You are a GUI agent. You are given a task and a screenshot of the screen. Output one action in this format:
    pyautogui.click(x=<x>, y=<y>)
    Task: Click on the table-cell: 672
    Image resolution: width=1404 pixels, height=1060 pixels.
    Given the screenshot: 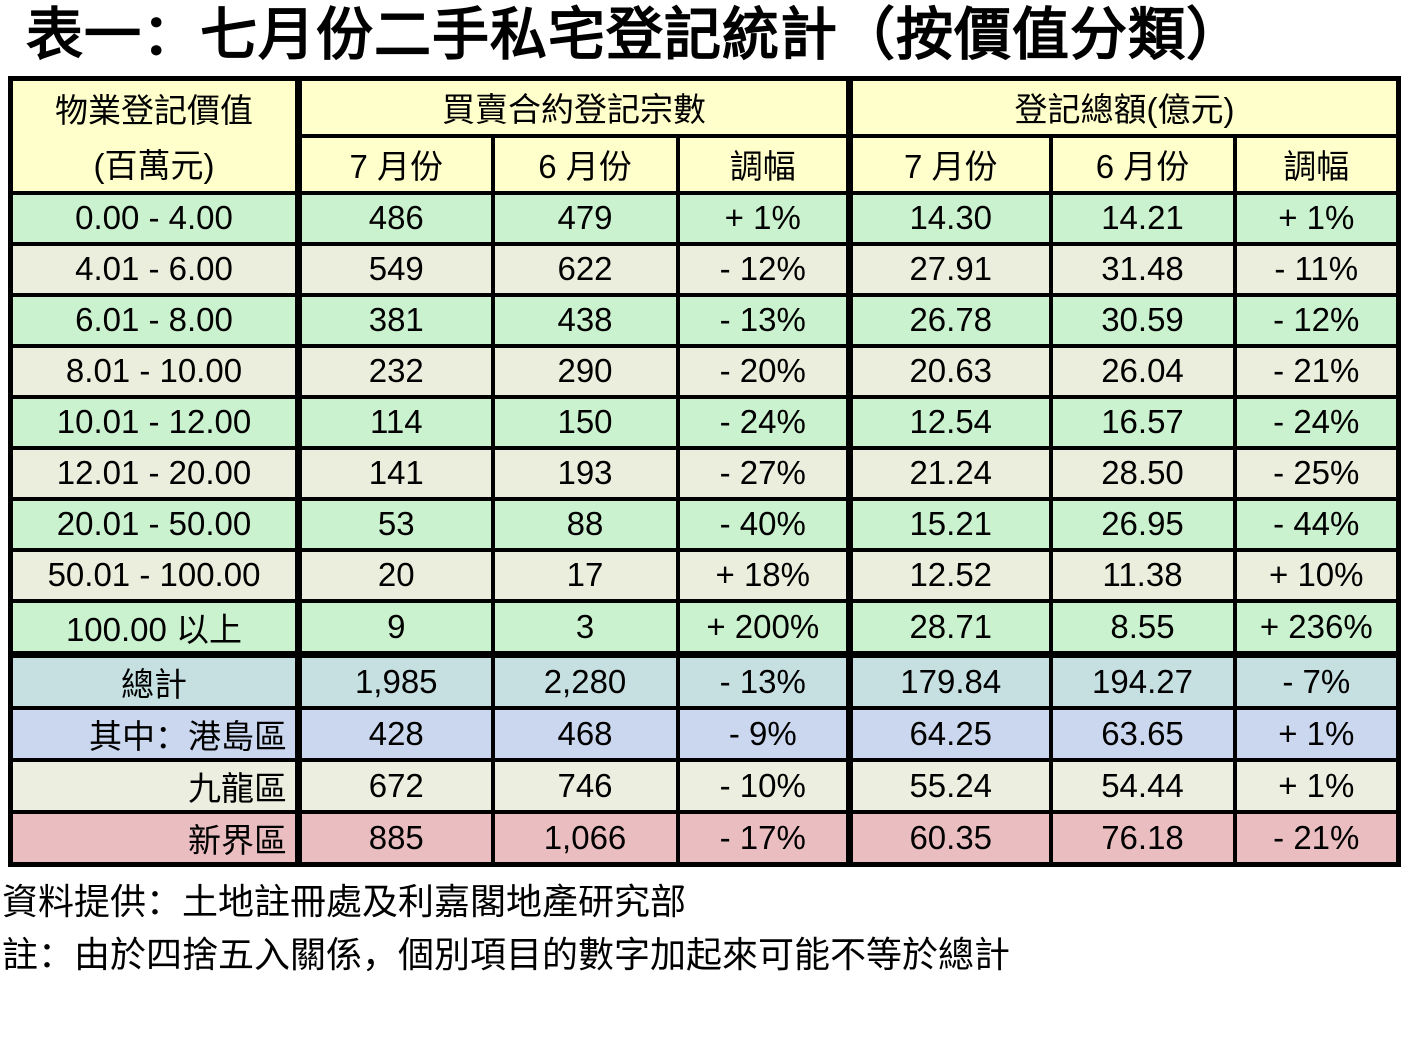 What is the action you would take?
    pyautogui.click(x=395, y=785)
    